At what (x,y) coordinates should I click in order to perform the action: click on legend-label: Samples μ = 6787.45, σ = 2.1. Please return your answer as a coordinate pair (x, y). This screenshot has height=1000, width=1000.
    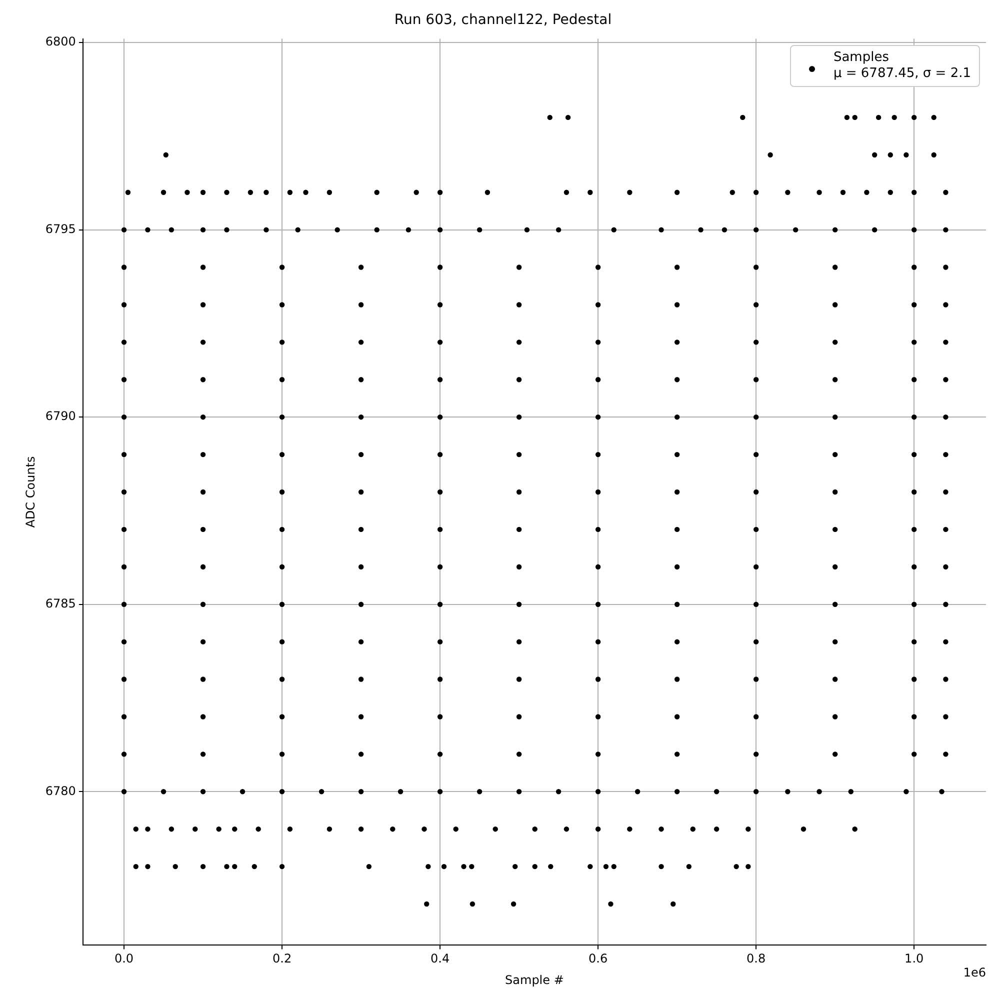
    Looking at the image, I should click on (902, 66).